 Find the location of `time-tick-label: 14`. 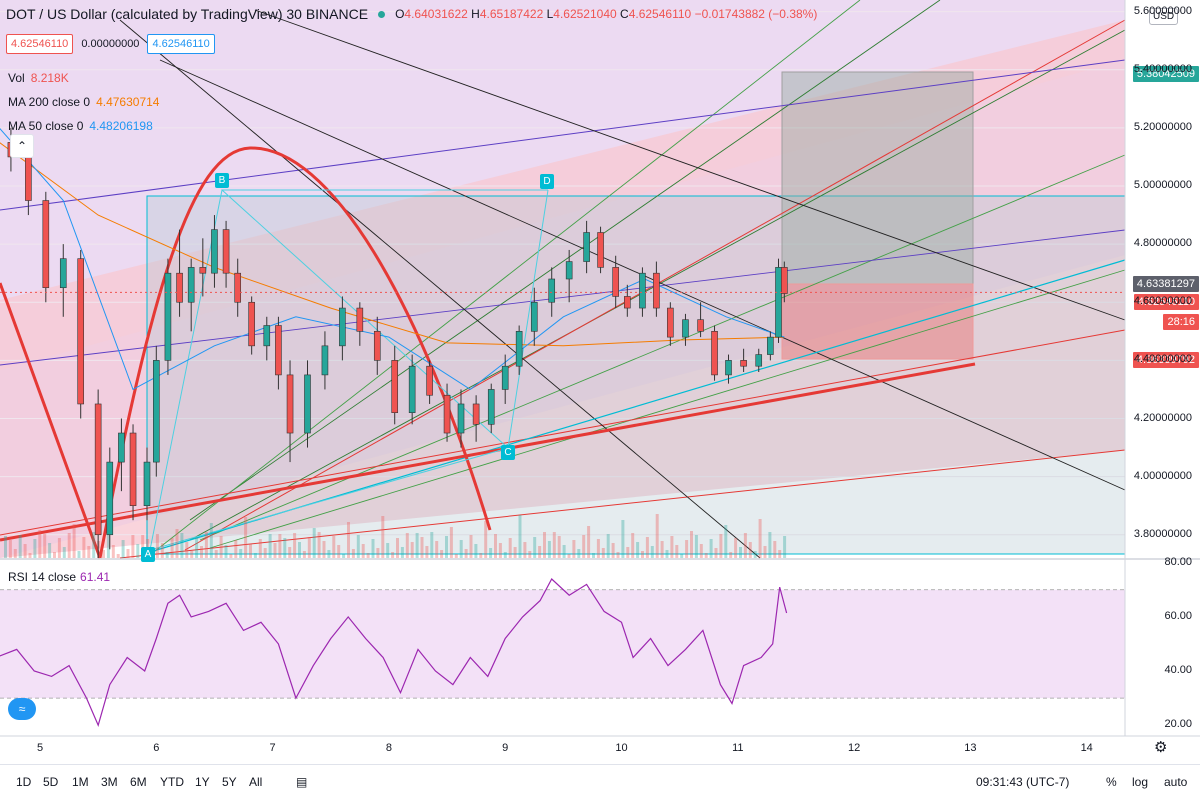

time-tick-label: 14 is located at coordinates (1086, 748).